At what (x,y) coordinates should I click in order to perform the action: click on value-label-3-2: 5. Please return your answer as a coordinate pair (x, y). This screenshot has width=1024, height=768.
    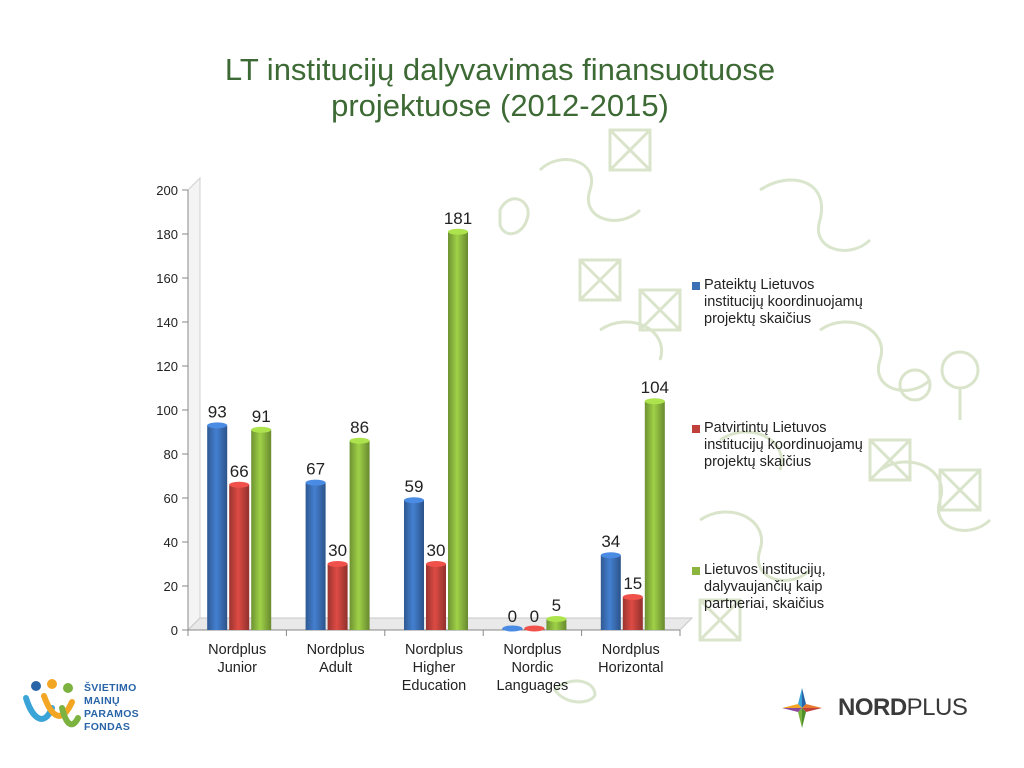
    Looking at the image, I should click on (556, 605).